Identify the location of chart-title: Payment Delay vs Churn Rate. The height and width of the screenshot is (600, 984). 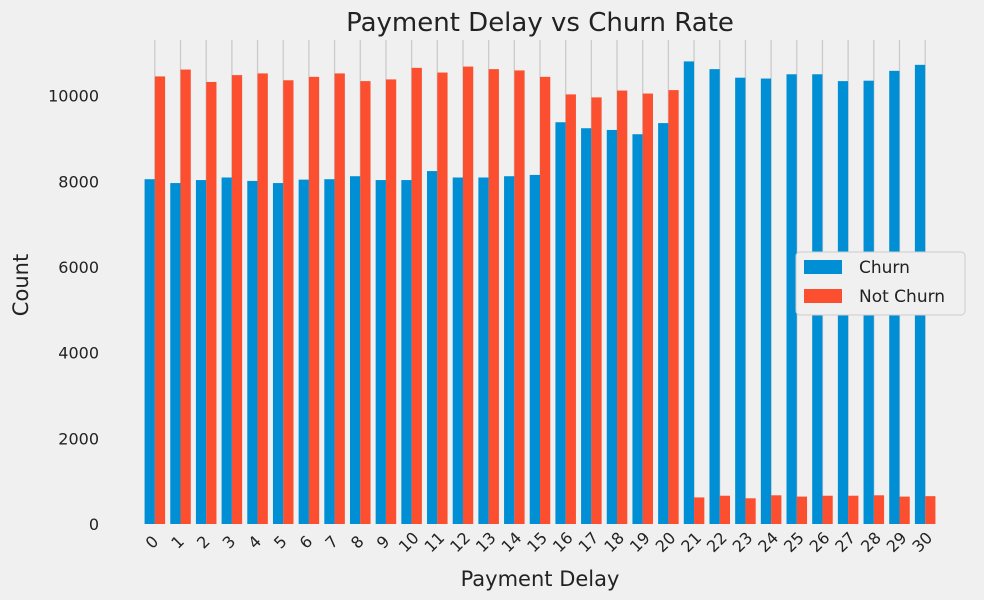
(540, 23).